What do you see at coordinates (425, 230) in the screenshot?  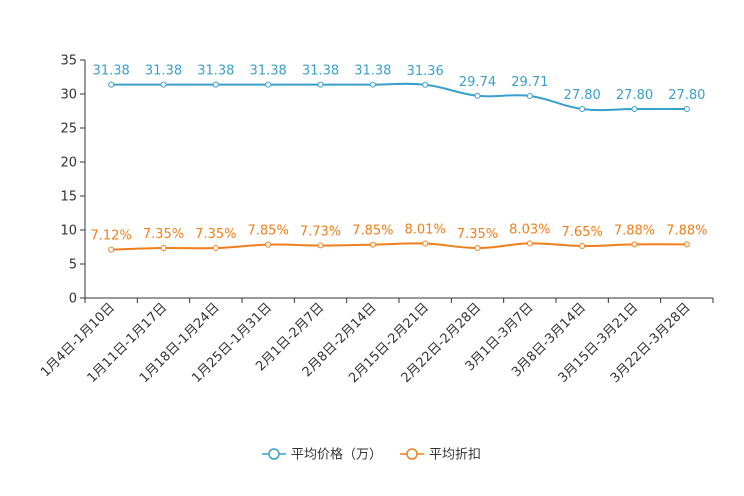 I see `series-1-label-6: 8.01%` at bounding box center [425, 230].